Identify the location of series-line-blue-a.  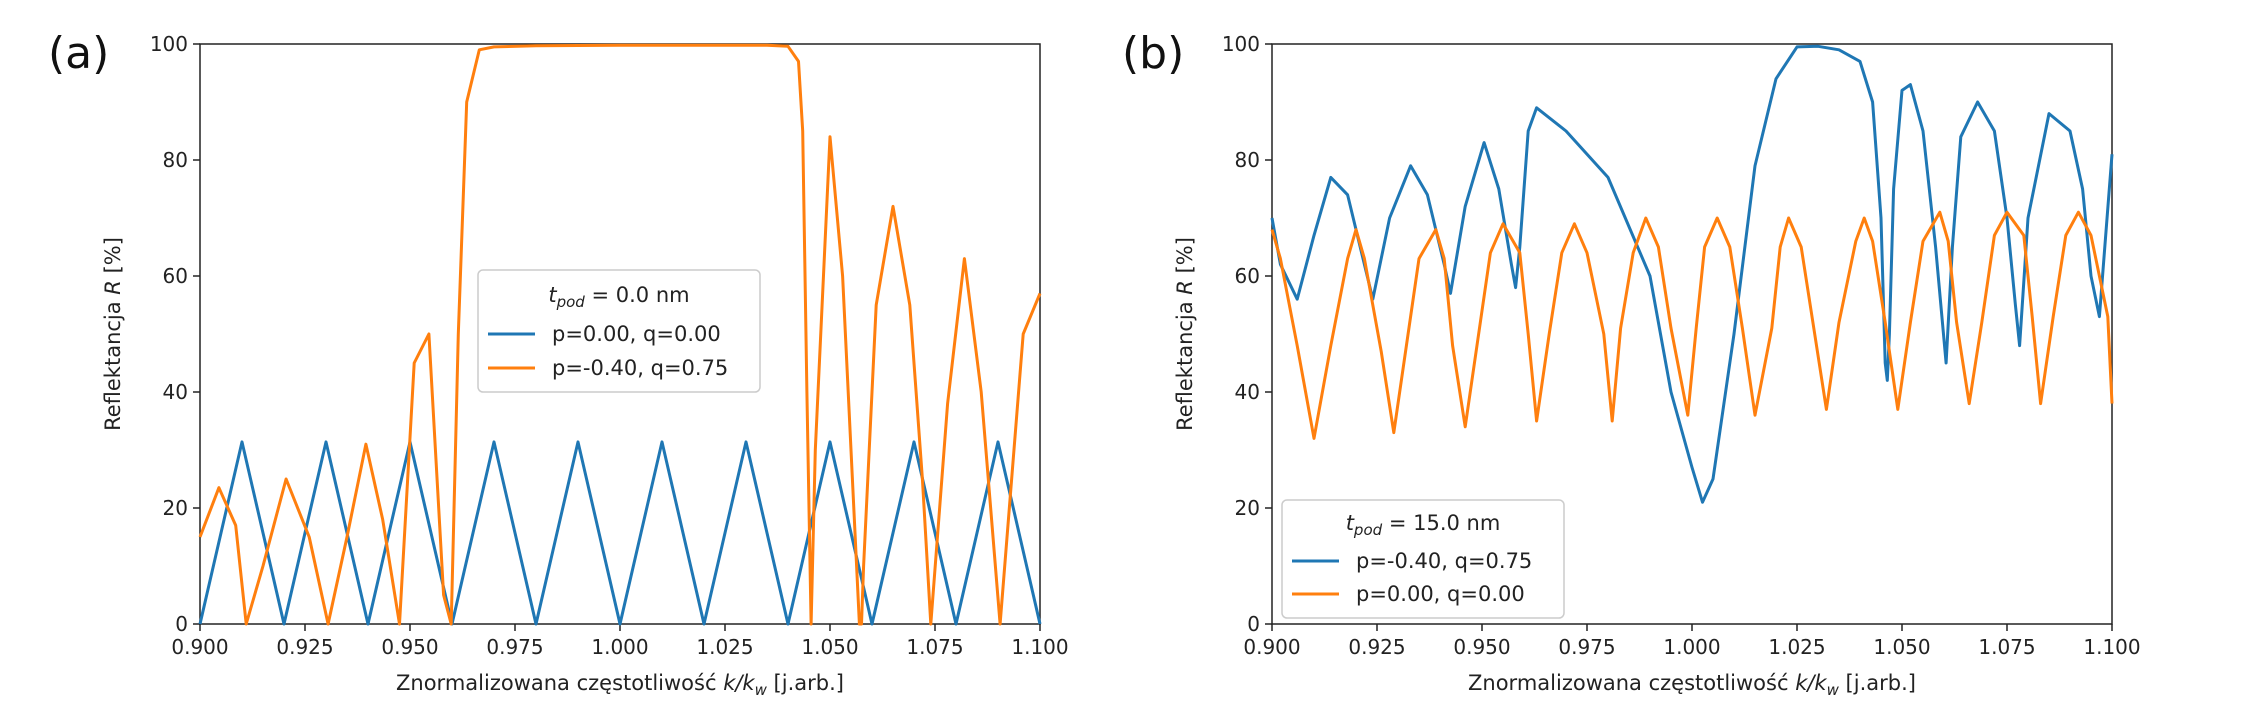
(620, 533).